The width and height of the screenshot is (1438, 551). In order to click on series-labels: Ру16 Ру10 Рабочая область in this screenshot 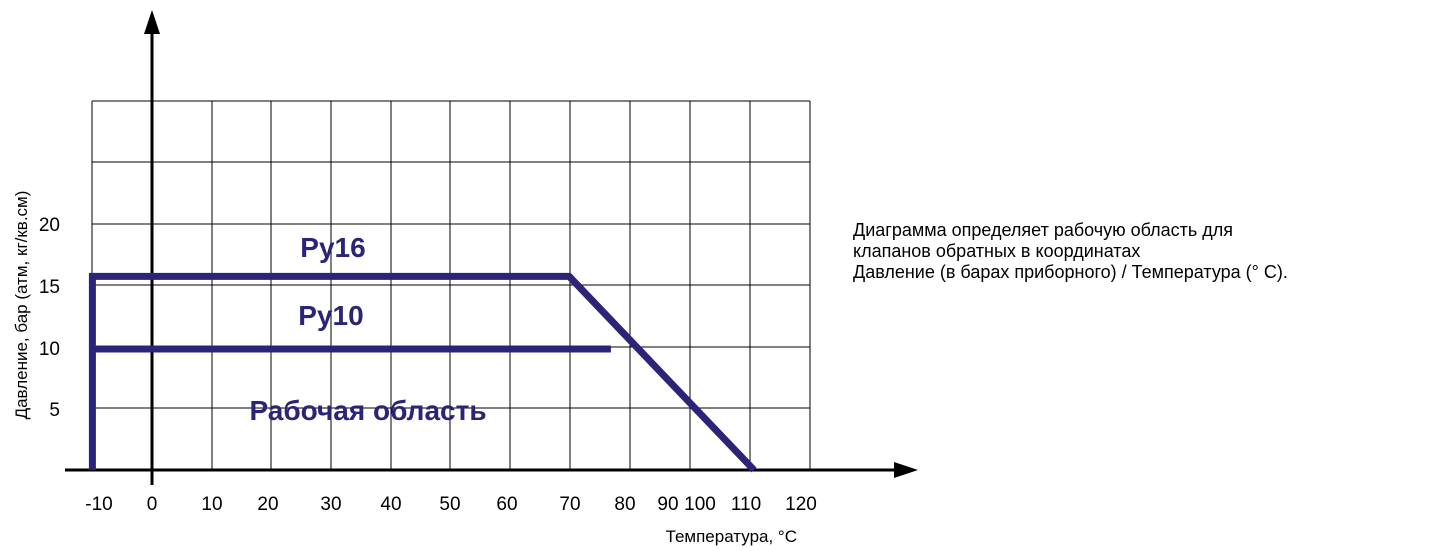, I will do `click(367, 329)`.